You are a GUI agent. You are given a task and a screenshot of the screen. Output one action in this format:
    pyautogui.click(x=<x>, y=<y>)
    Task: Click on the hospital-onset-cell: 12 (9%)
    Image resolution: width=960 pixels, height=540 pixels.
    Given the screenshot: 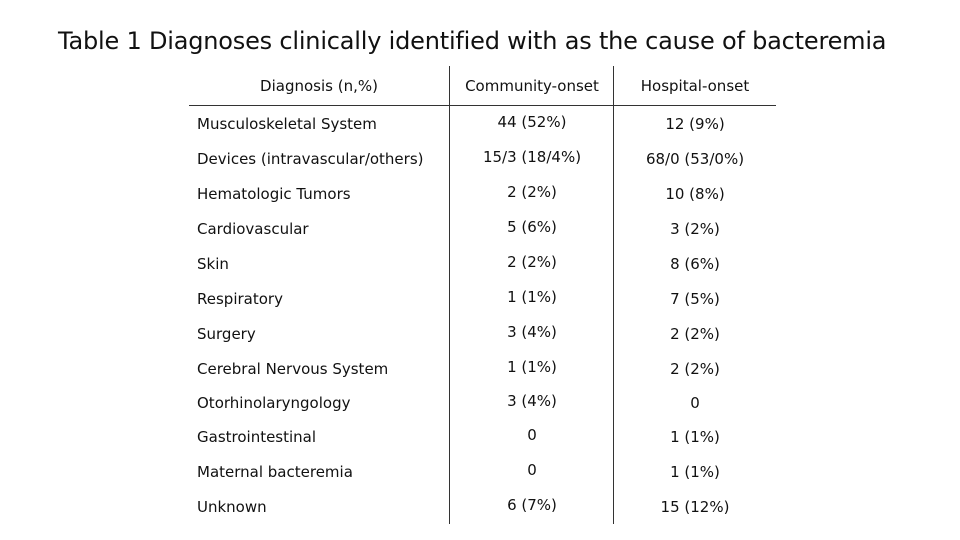 What is the action you would take?
    pyautogui.click(x=695, y=124)
    